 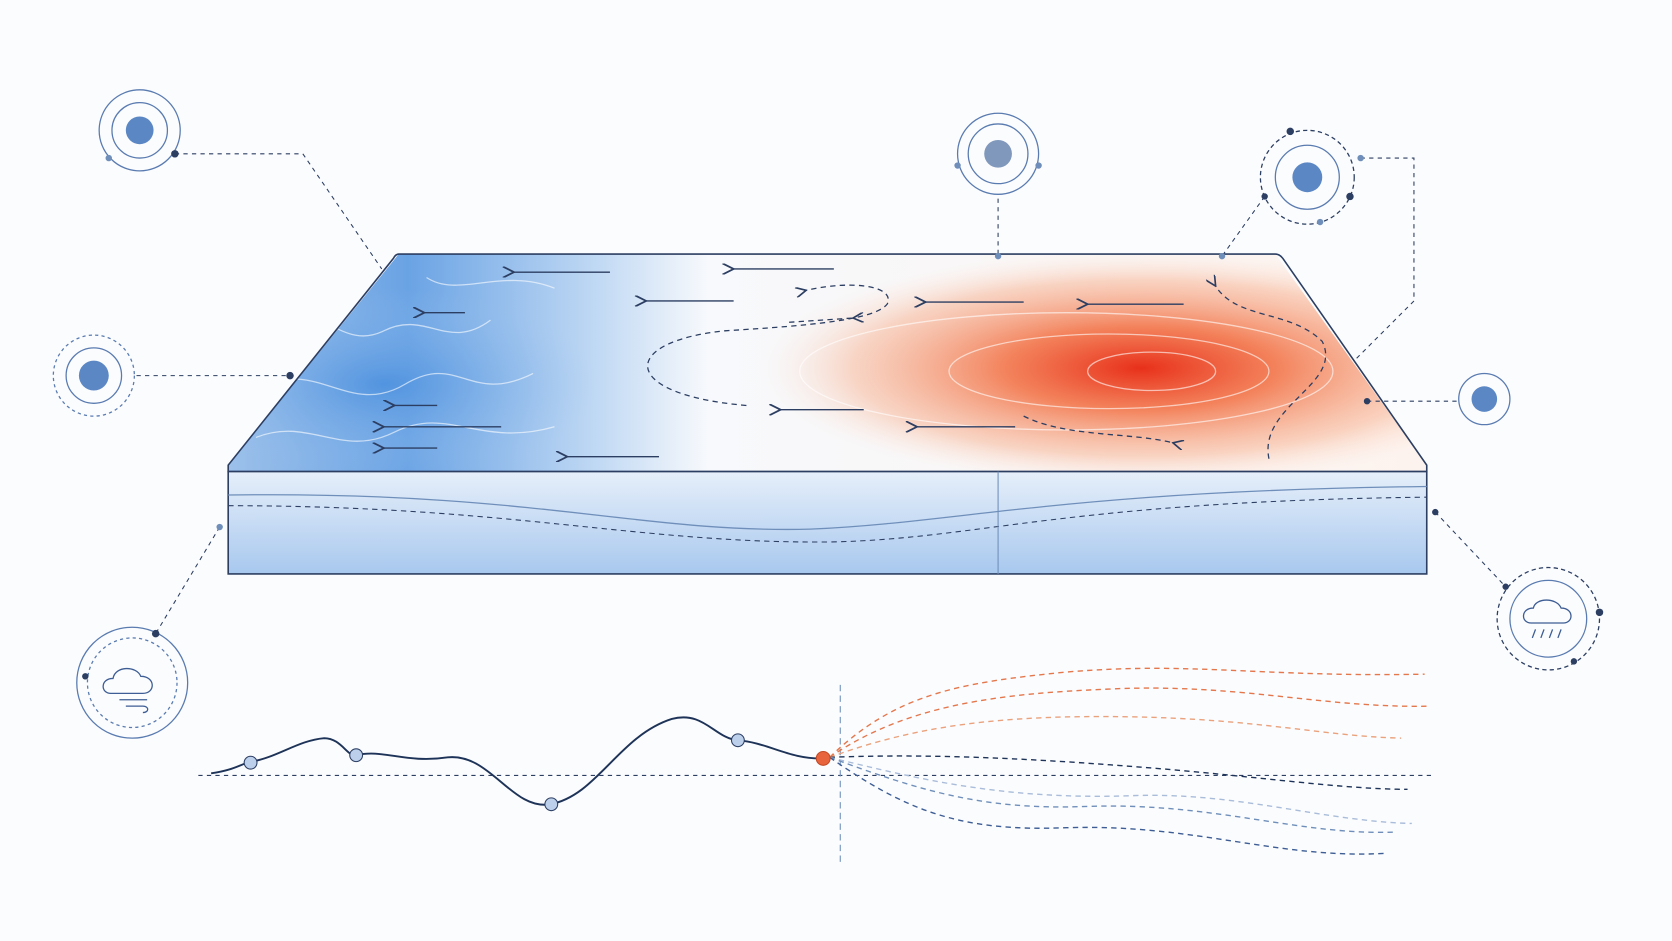 What do you see at coordinates (986, 372) in the screenshot?
I see `dashed-flows` at bounding box center [986, 372].